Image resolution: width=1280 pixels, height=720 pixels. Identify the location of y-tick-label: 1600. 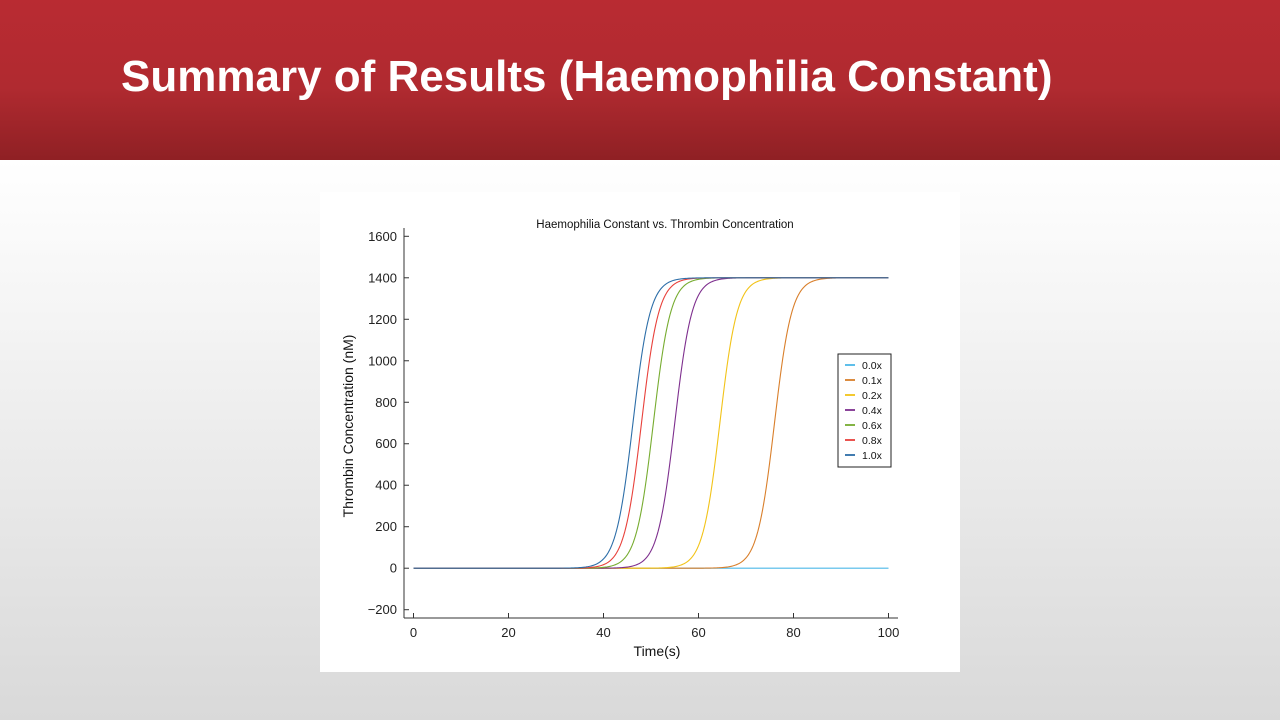
(382, 236).